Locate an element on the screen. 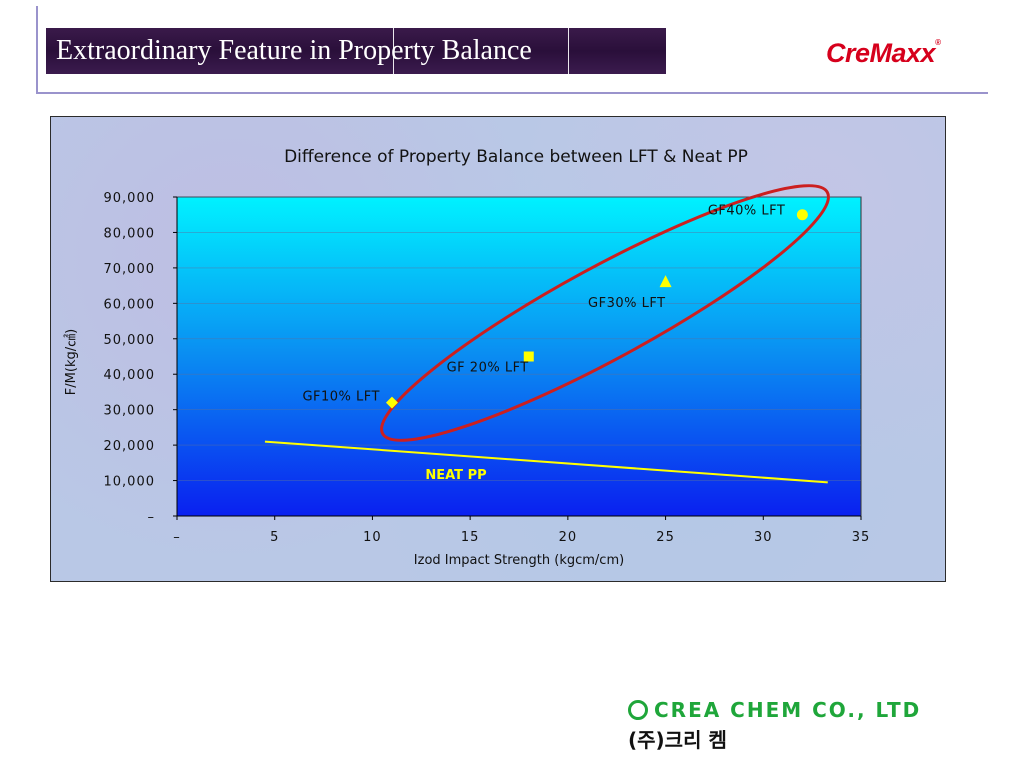 The image size is (1024, 768). x-tick-label: 15 is located at coordinates (470, 537).